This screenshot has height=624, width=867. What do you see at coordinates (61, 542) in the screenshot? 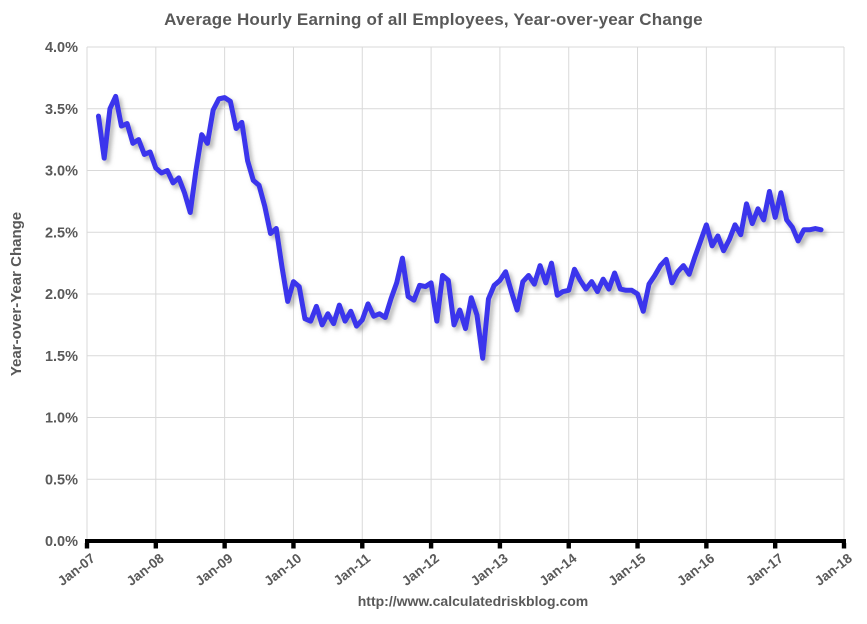
I see `y-tick-label: 0.0%` at bounding box center [61, 542].